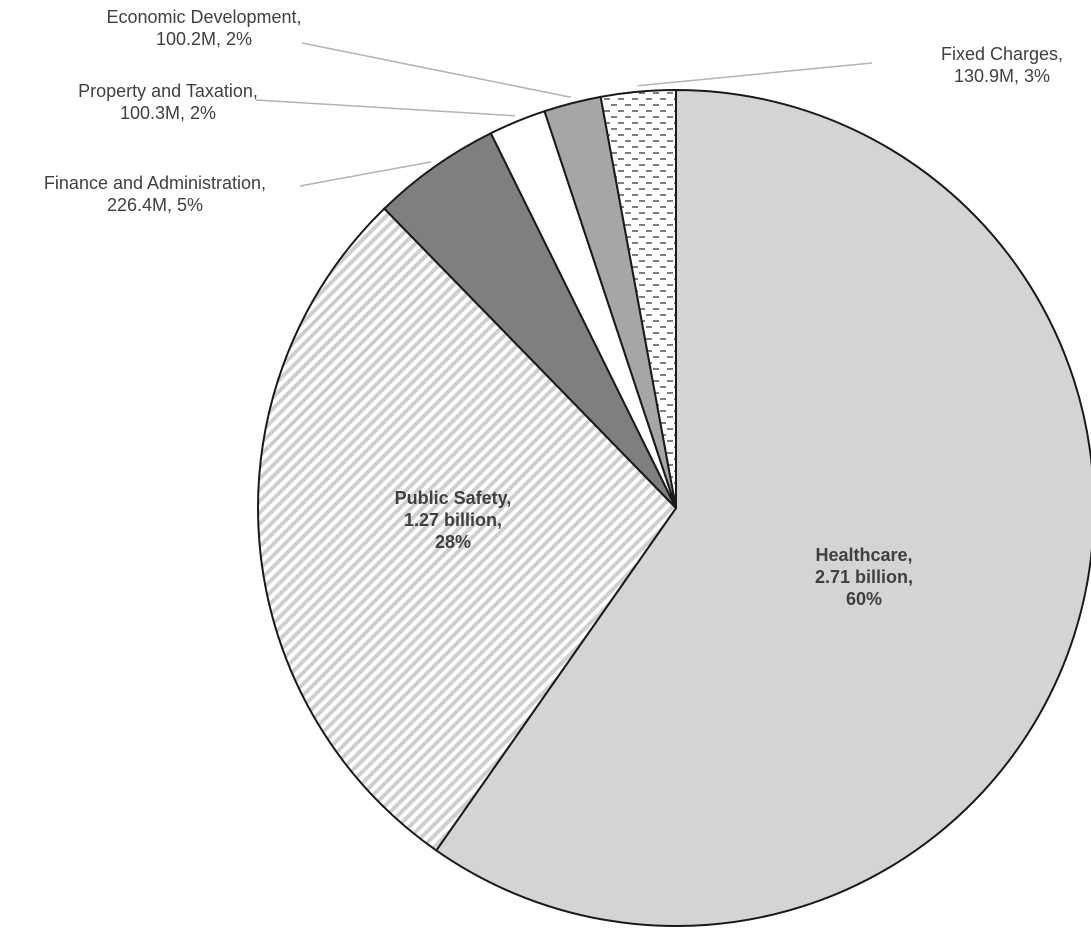  Describe the element at coordinates (365, 174) in the screenshot. I see `leader-finance-administration` at that location.